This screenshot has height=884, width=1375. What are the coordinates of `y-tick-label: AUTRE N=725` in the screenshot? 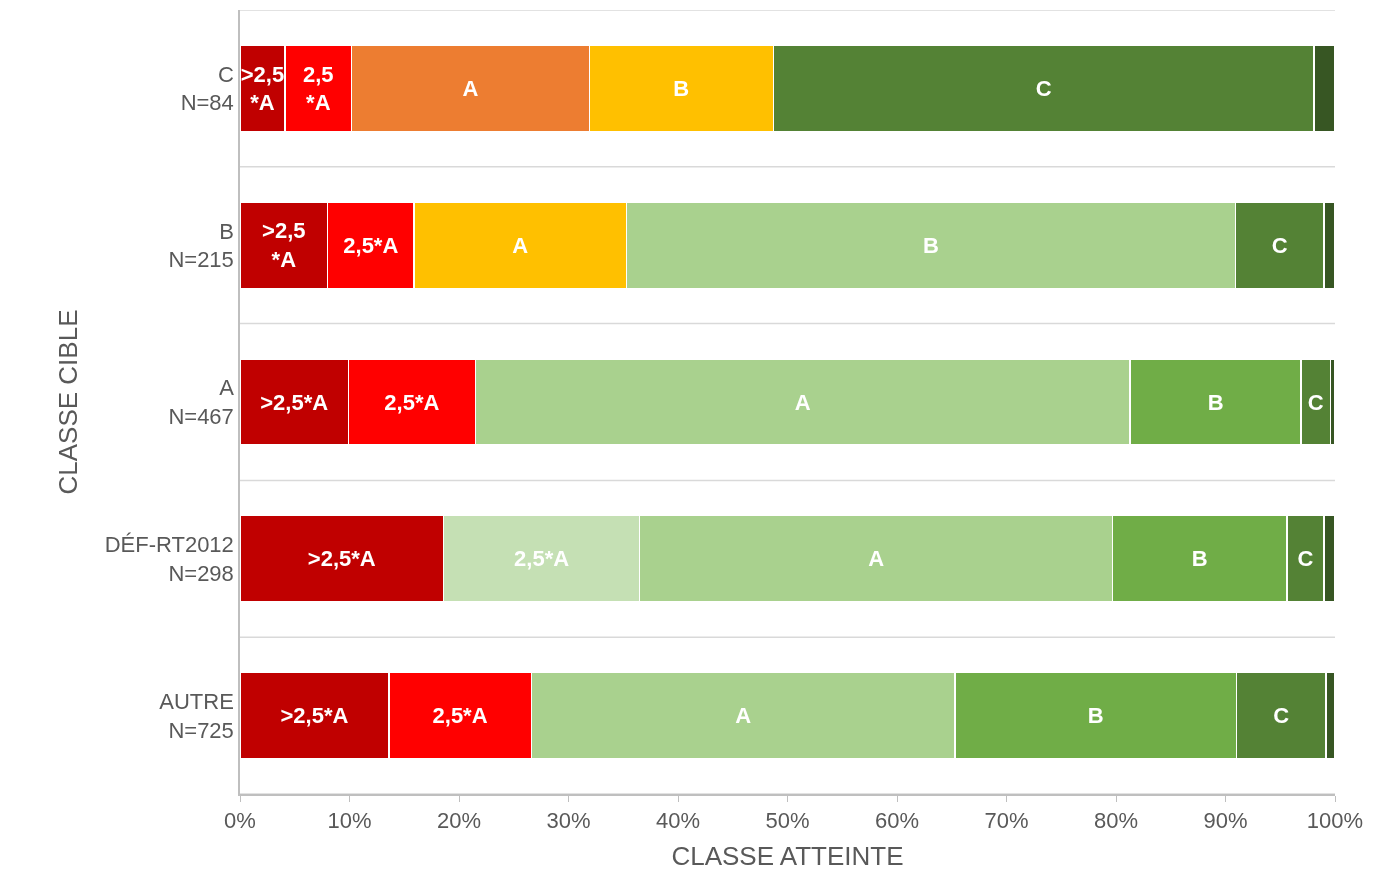 It's located at (196, 716).